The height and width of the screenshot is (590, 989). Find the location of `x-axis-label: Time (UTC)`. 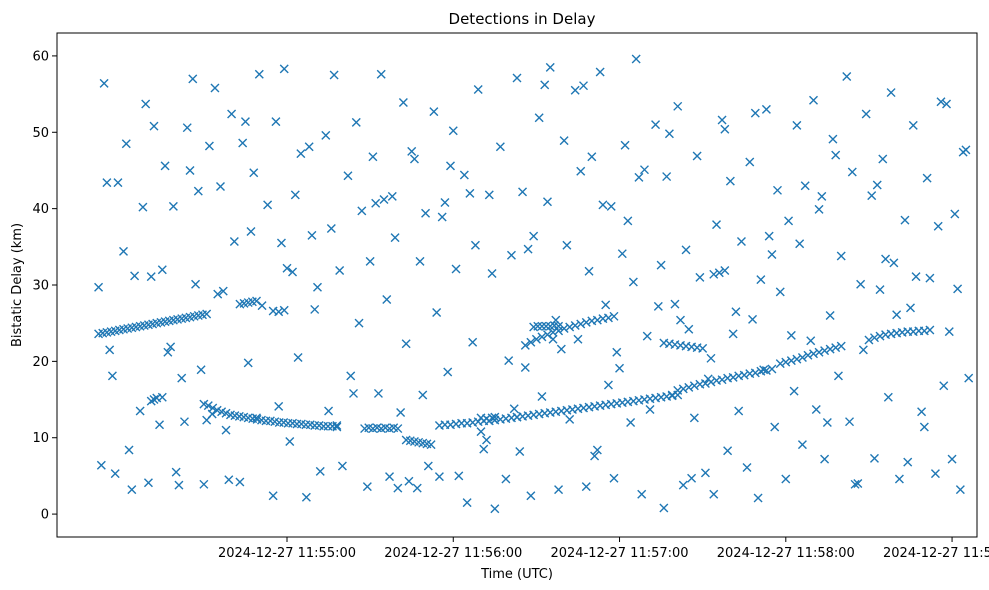

x-axis-label: Time (UTC) is located at coordinates (516, 574).